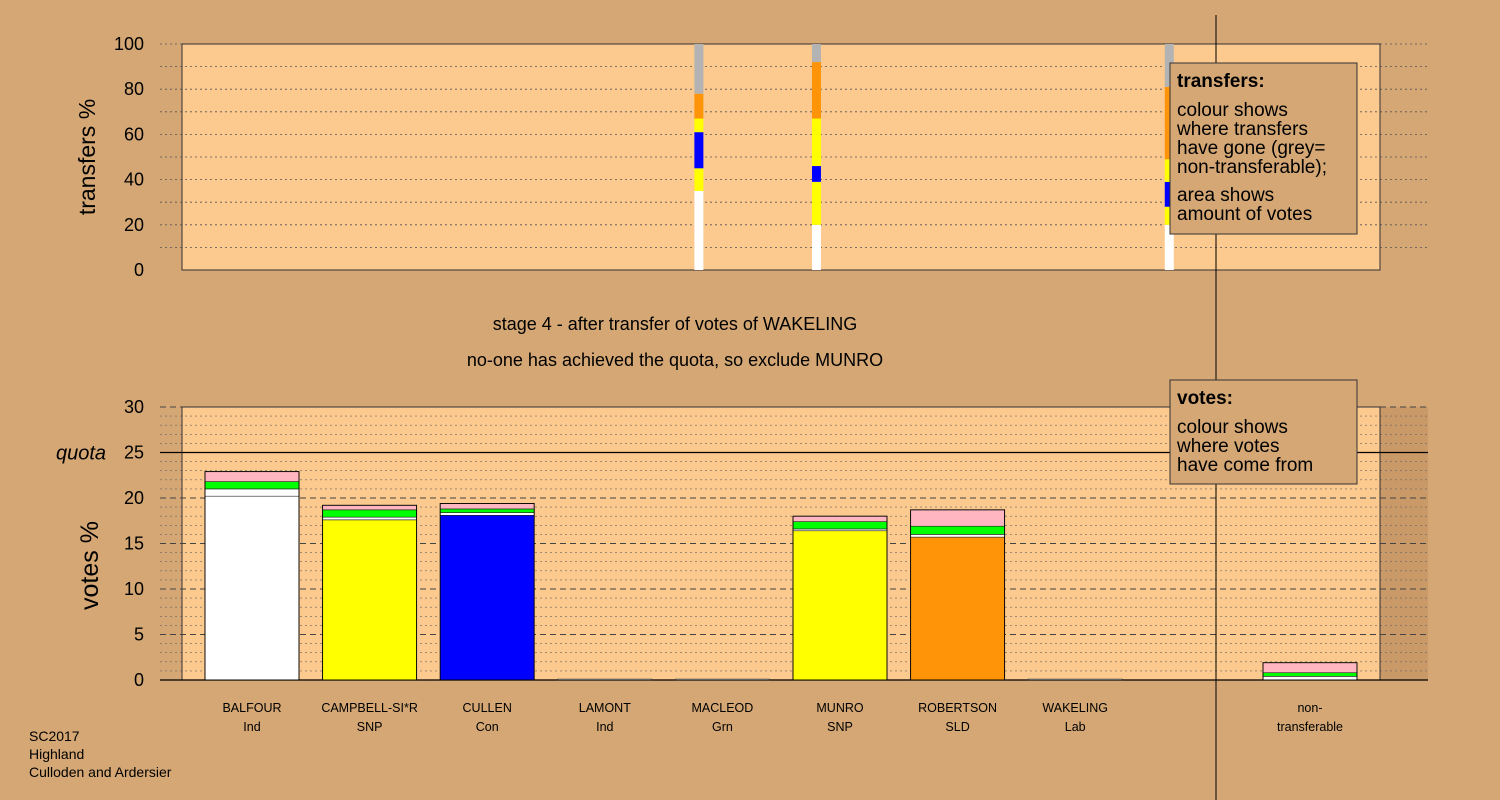 Image resolution: width=1500 pixels, height=800 pixels. What do you see at coordinates (134, 225) in the screenshot?
I see `transfers-y-tick-label: 20` at bounding box center [134, 225].